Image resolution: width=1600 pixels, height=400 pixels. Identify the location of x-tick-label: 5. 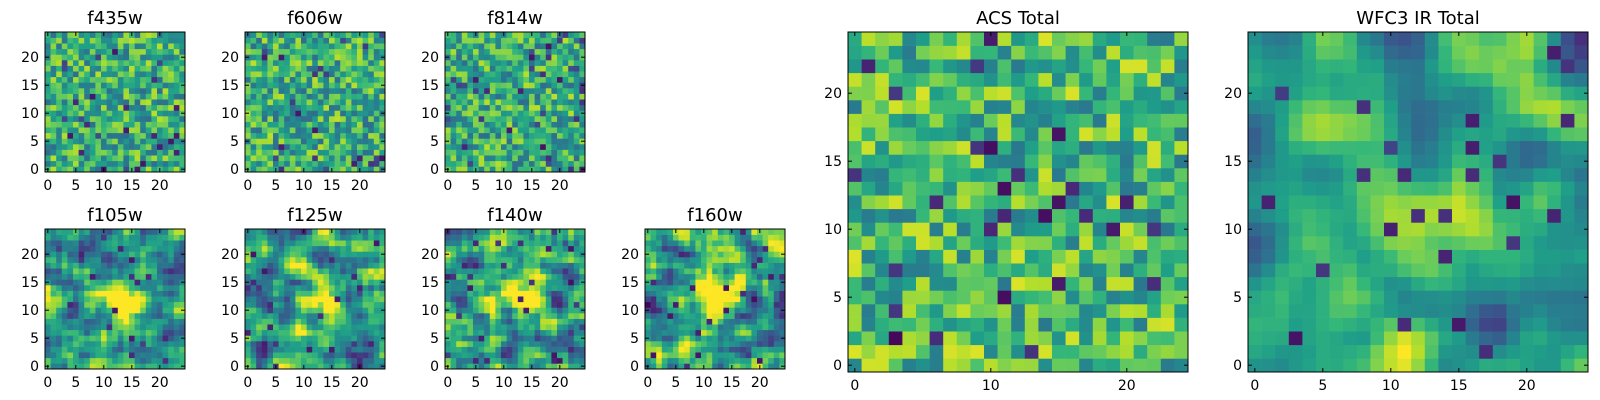
(275, 383).